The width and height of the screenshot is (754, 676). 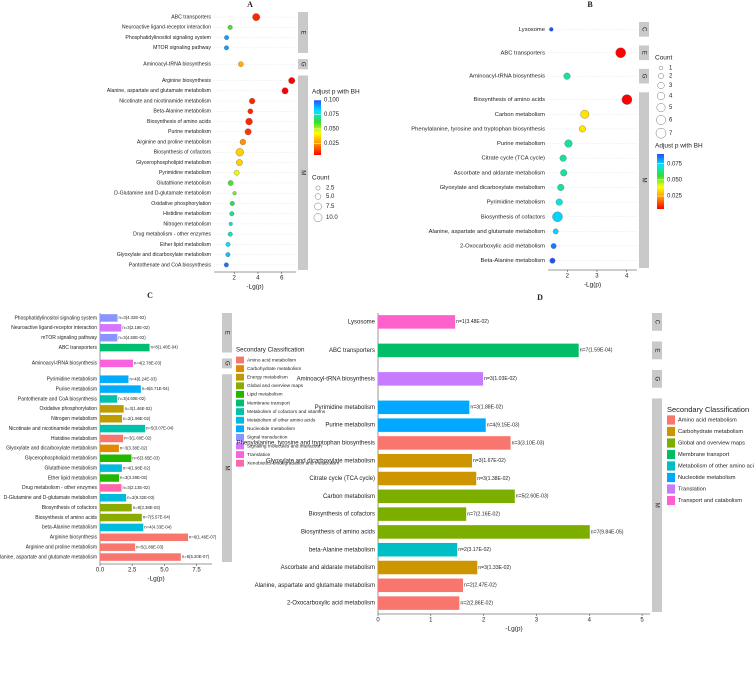 I want to click on x-tick-label: 3, so click(x=537, y=621).